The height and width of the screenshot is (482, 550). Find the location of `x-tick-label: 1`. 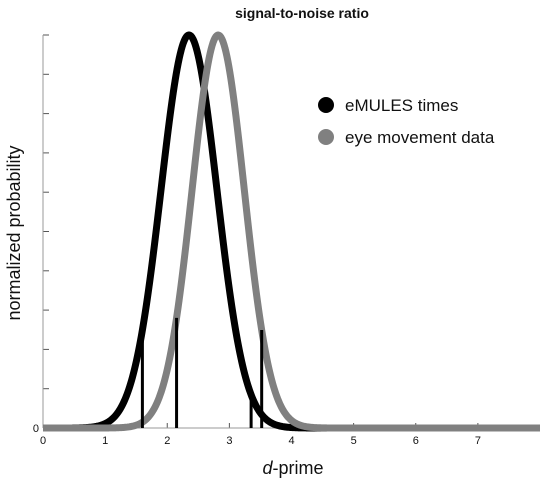

x-tick-label: 1 is located at coordinates (105, 441).